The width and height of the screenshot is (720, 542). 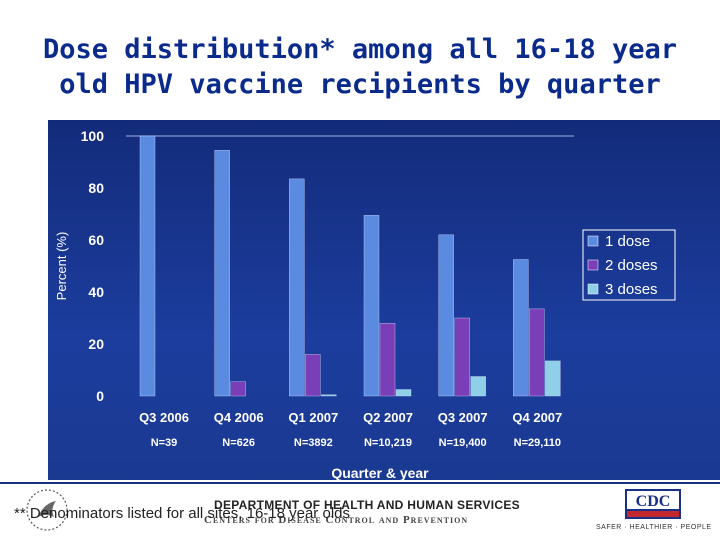 I want to click on title-line-2: old HPV vaccine recipients by quarter, so click(x=360, y=84).